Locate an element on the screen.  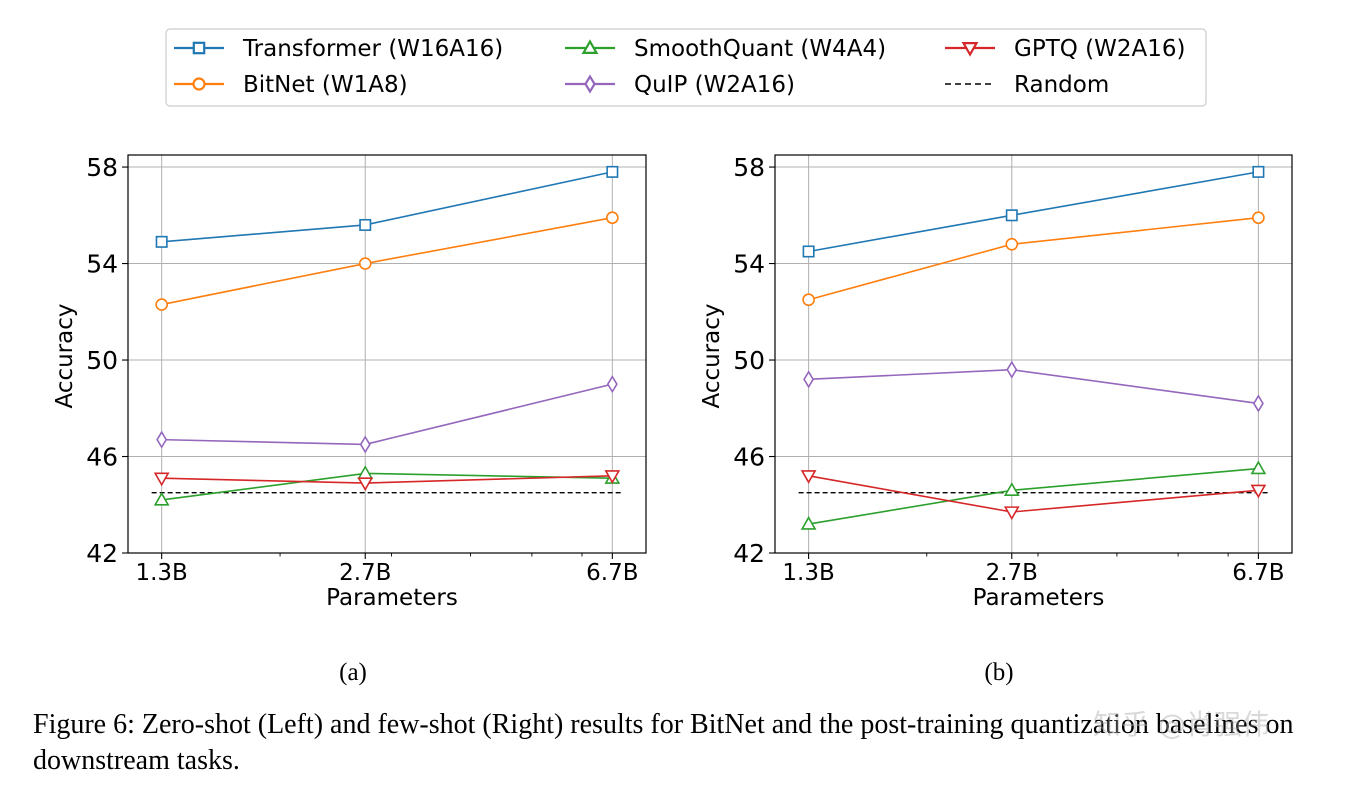
panel-label: (b) is located at coordinates (998, 672).